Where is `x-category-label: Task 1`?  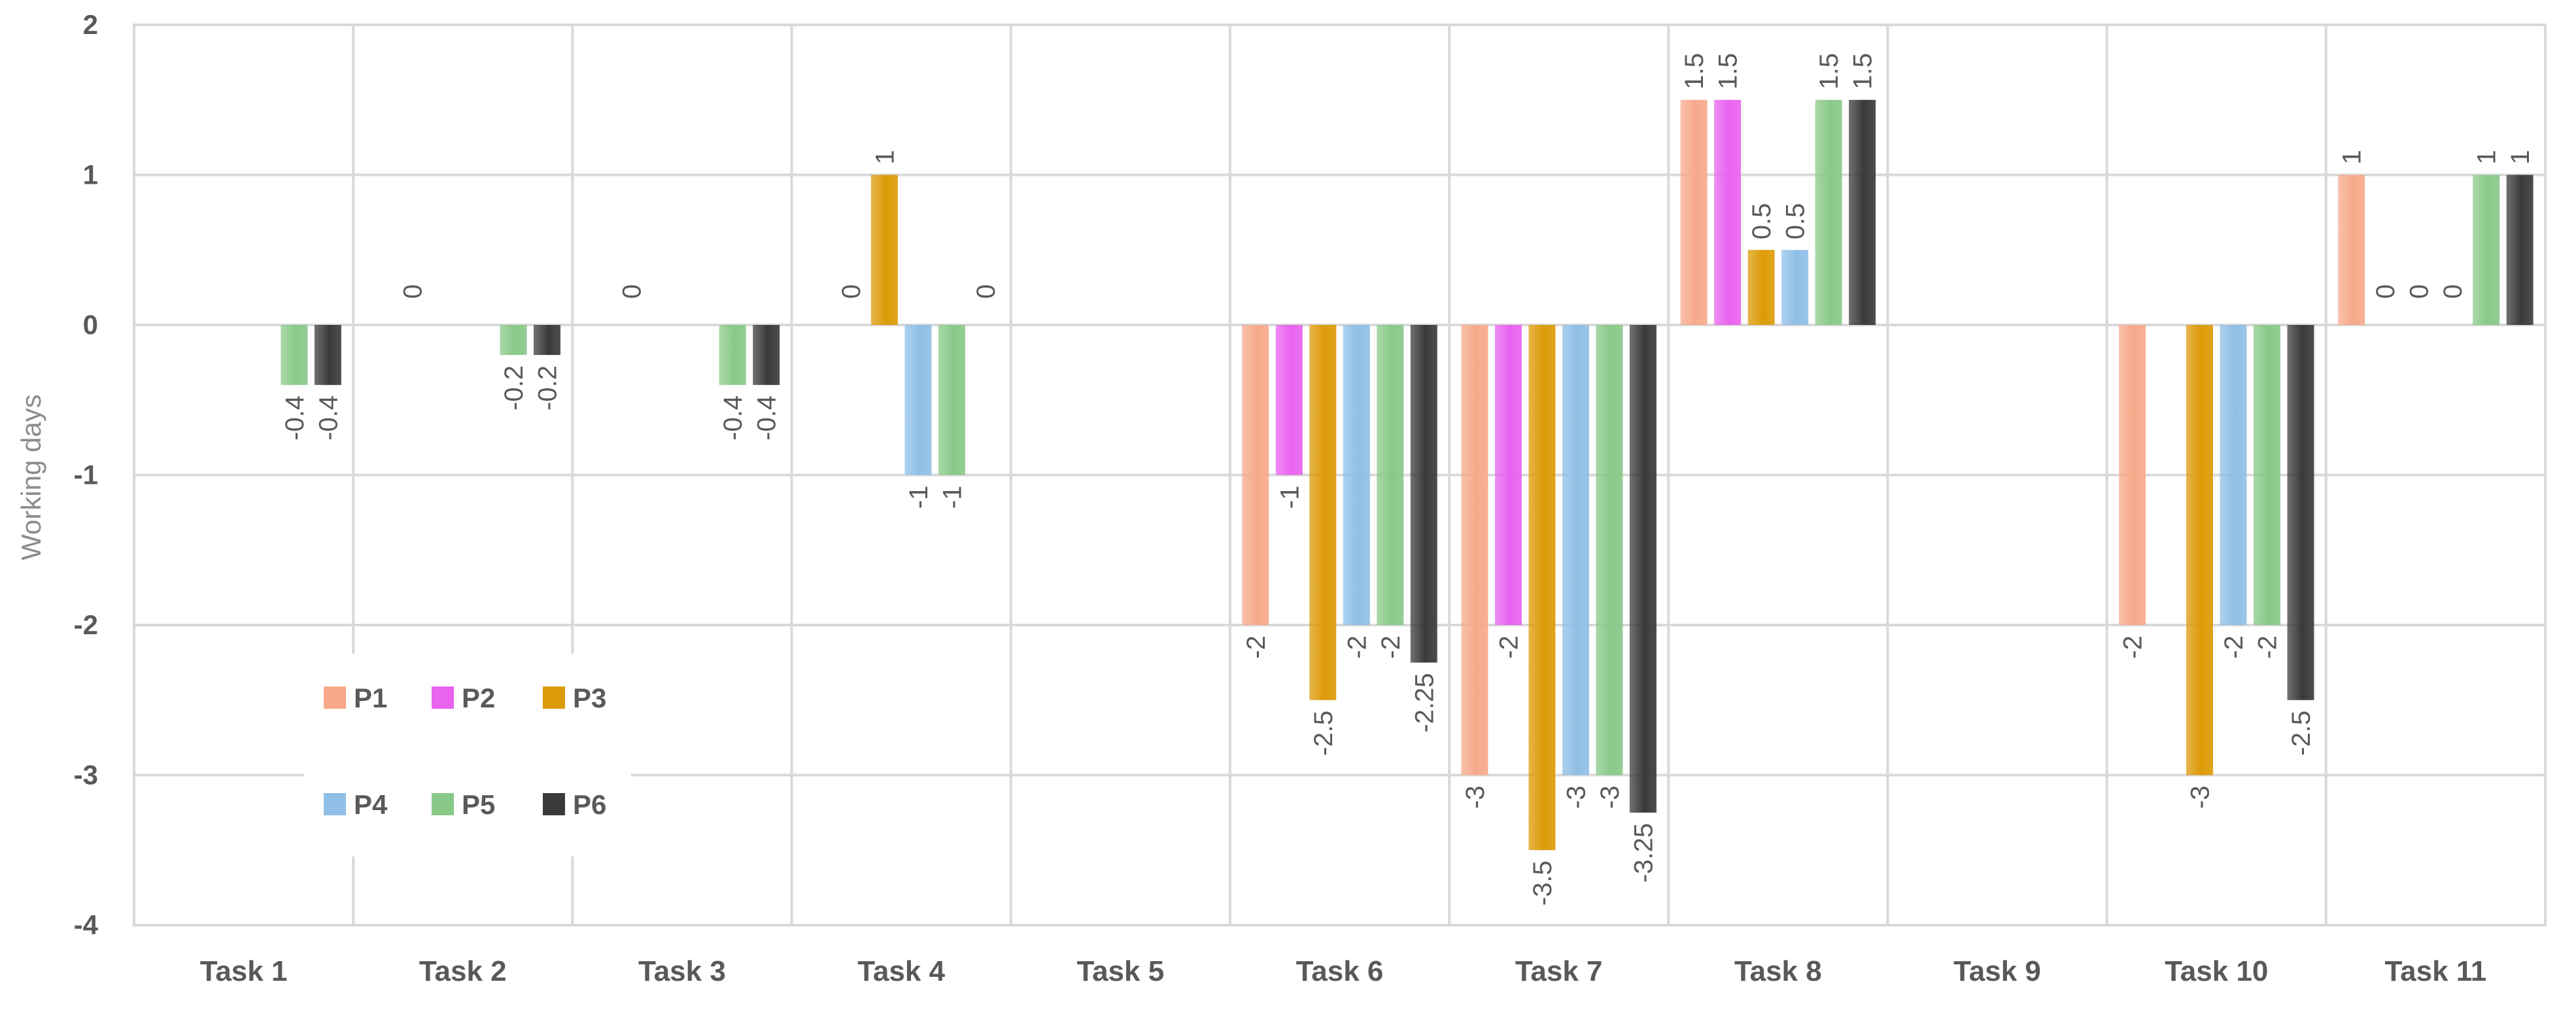 x-category-label: Task 1 is located at coordinates (244, 971).